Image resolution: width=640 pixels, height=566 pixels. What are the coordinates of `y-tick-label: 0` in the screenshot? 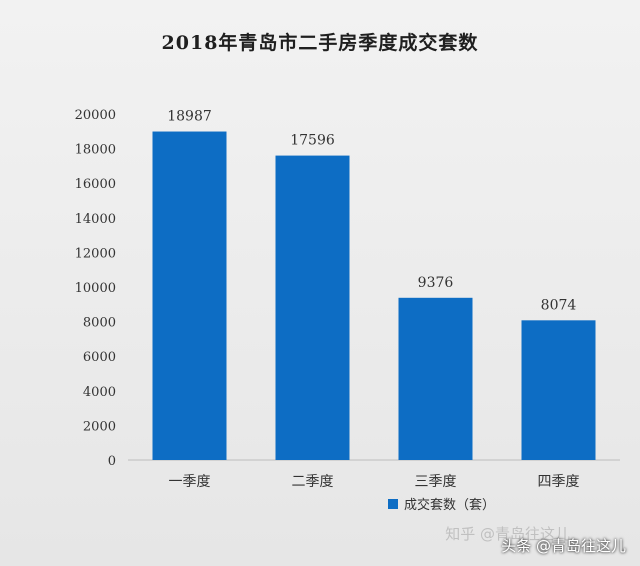 It's located at (112, 461).